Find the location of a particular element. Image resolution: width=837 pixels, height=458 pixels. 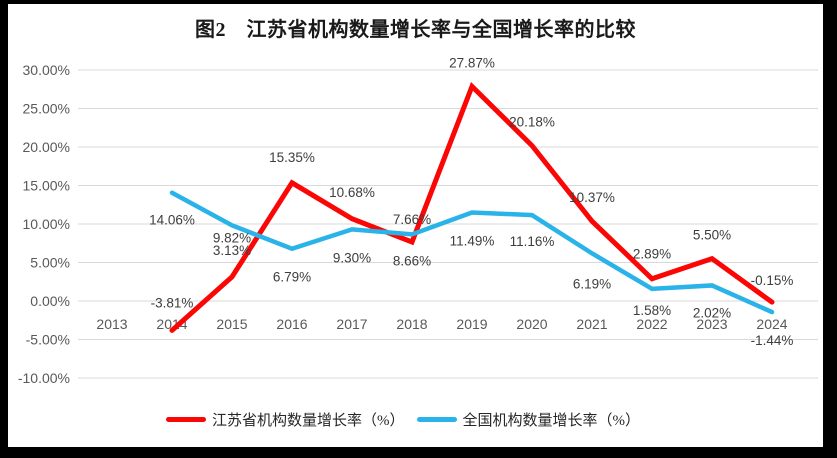

data-label: 2.89% is located at coordinates (652, 254).